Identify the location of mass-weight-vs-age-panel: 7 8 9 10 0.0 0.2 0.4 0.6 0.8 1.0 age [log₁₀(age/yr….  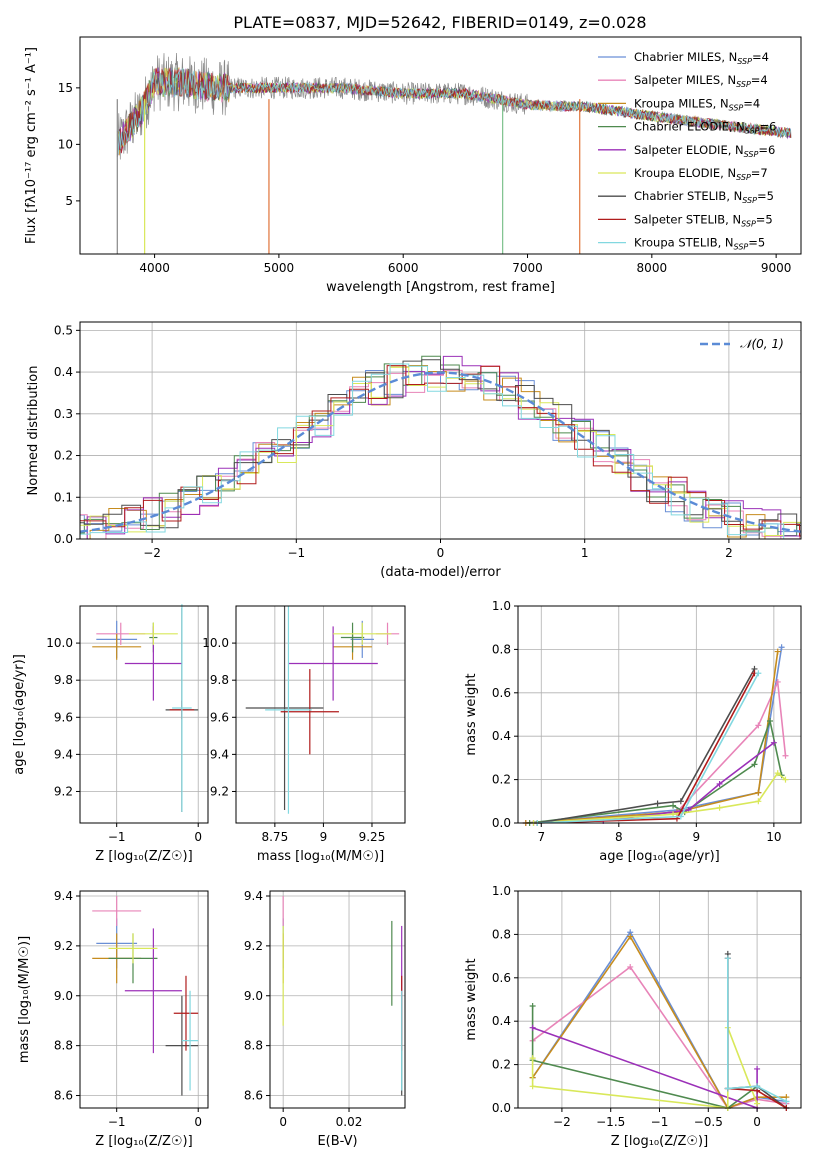
(633, 731).